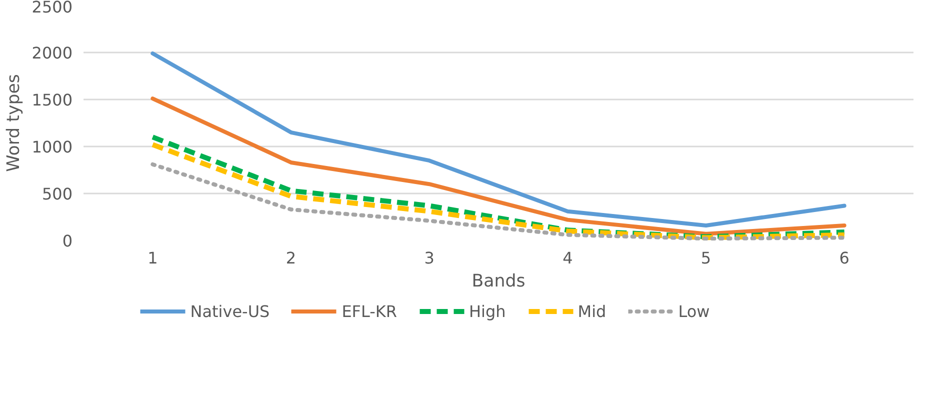  Describe the element at coordinates (844, 258) in the screenshot. I see `x-tick-label: 6` at that location.